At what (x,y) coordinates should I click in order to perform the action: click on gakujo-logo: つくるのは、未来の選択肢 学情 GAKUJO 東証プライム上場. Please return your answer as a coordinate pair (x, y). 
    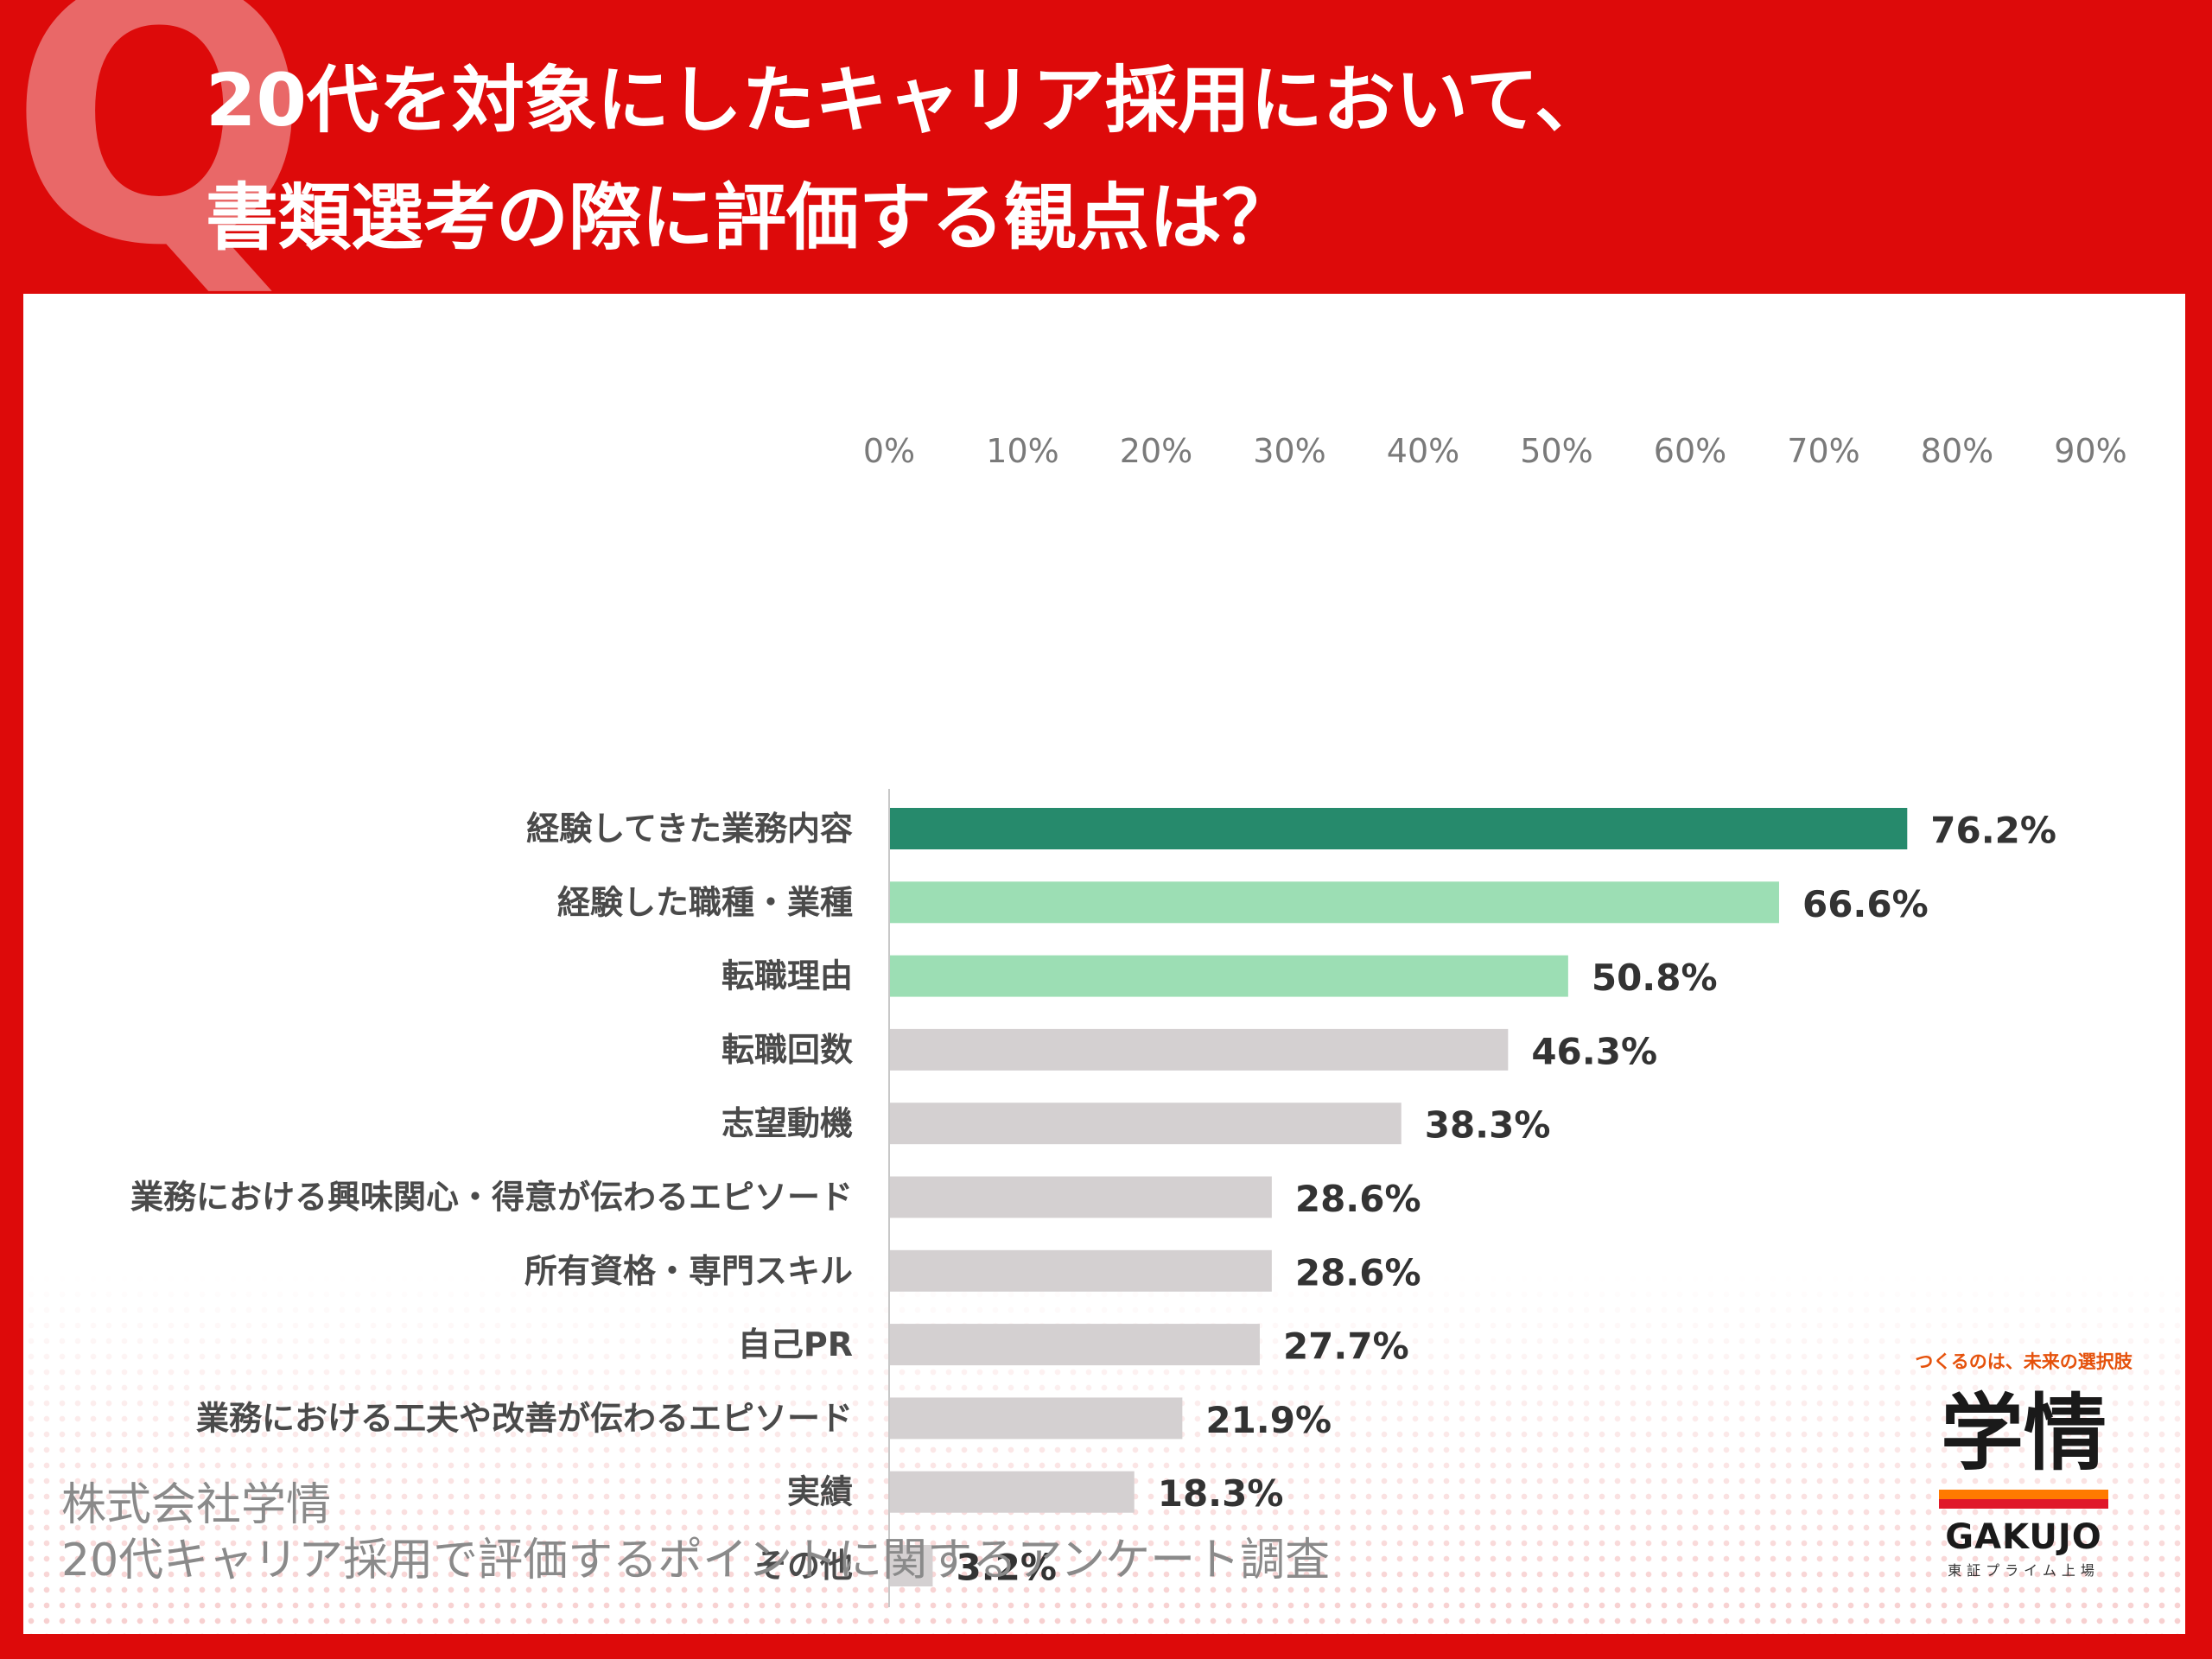
    Looking at the image, I should click on (2024, 1464).